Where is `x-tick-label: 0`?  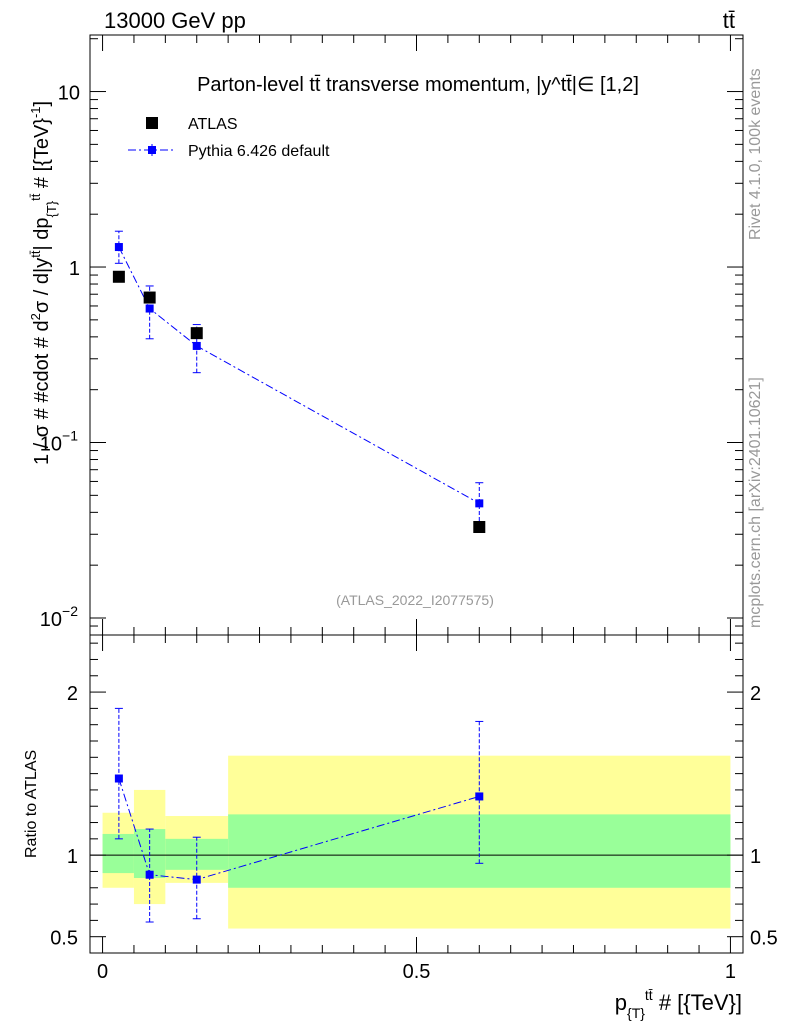 x-tick-label: 0 is located at coordinates (102, 972).